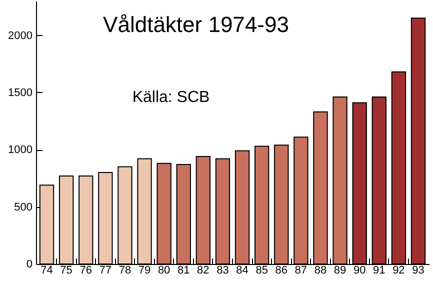 This screenshot has height=283, width=433. I want to click on x-tick-label: 91, so click(379, 270).